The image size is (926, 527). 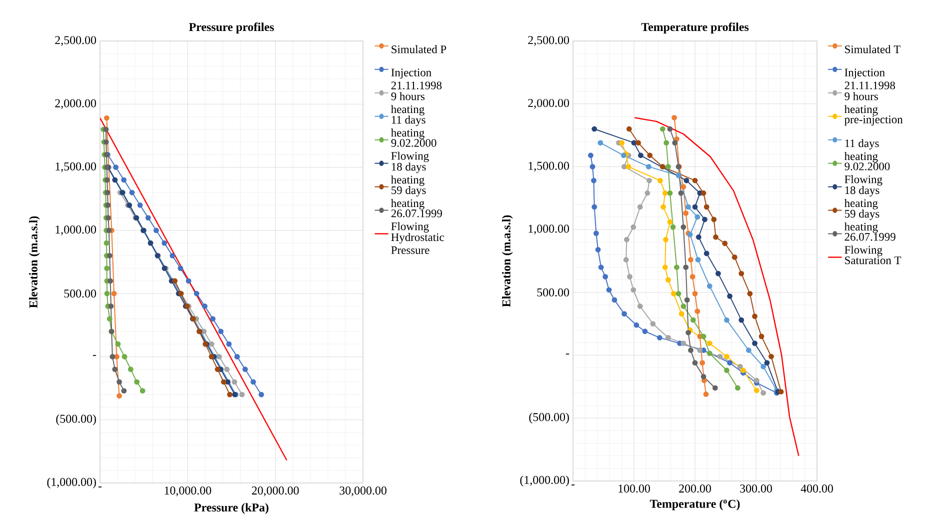 I want to click on legend-label: 9 hours heating, so click(x=407, y=104).